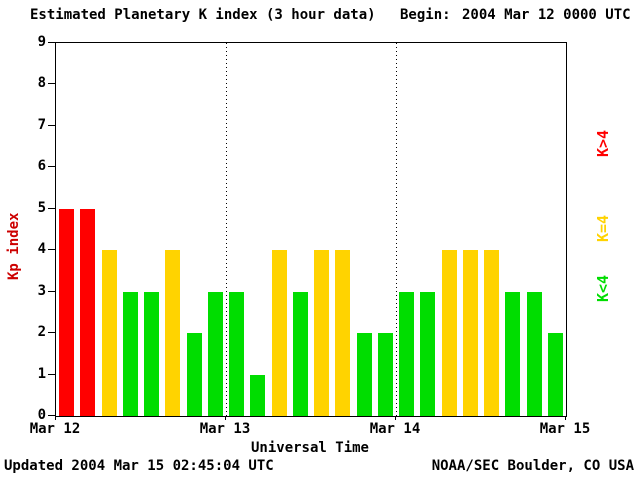 The image size is (640, 480). Describe the element at coordinates (41, 124) in the screenshot. I see `y-tick-label: 7` at that location.